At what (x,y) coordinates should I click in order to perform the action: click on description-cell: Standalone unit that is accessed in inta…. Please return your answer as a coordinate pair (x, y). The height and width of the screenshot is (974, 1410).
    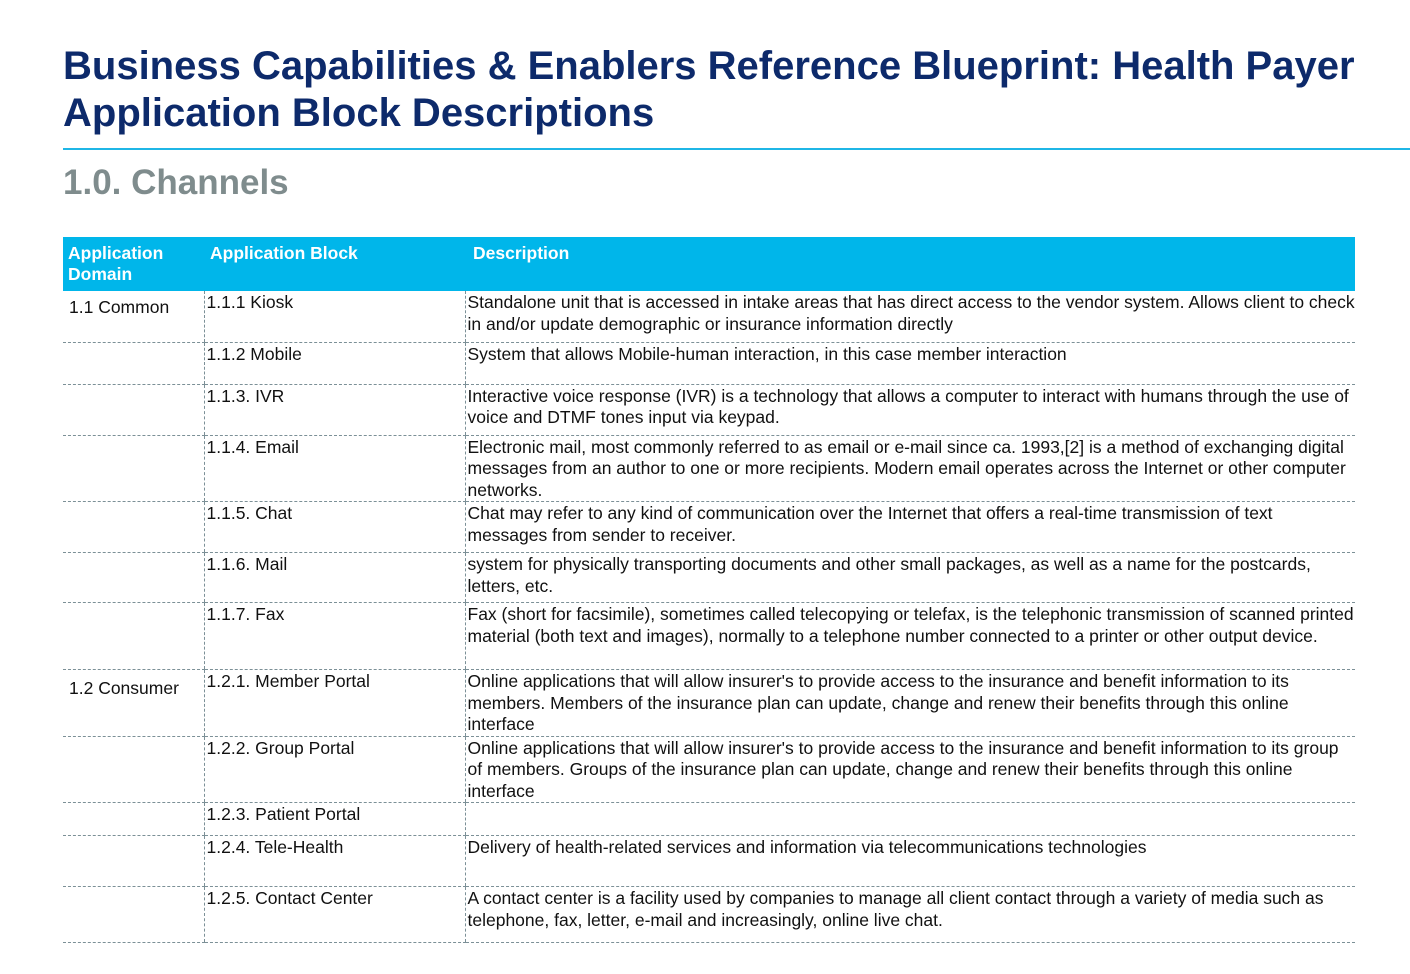
    Looking at the image, I should click on (909, 317).